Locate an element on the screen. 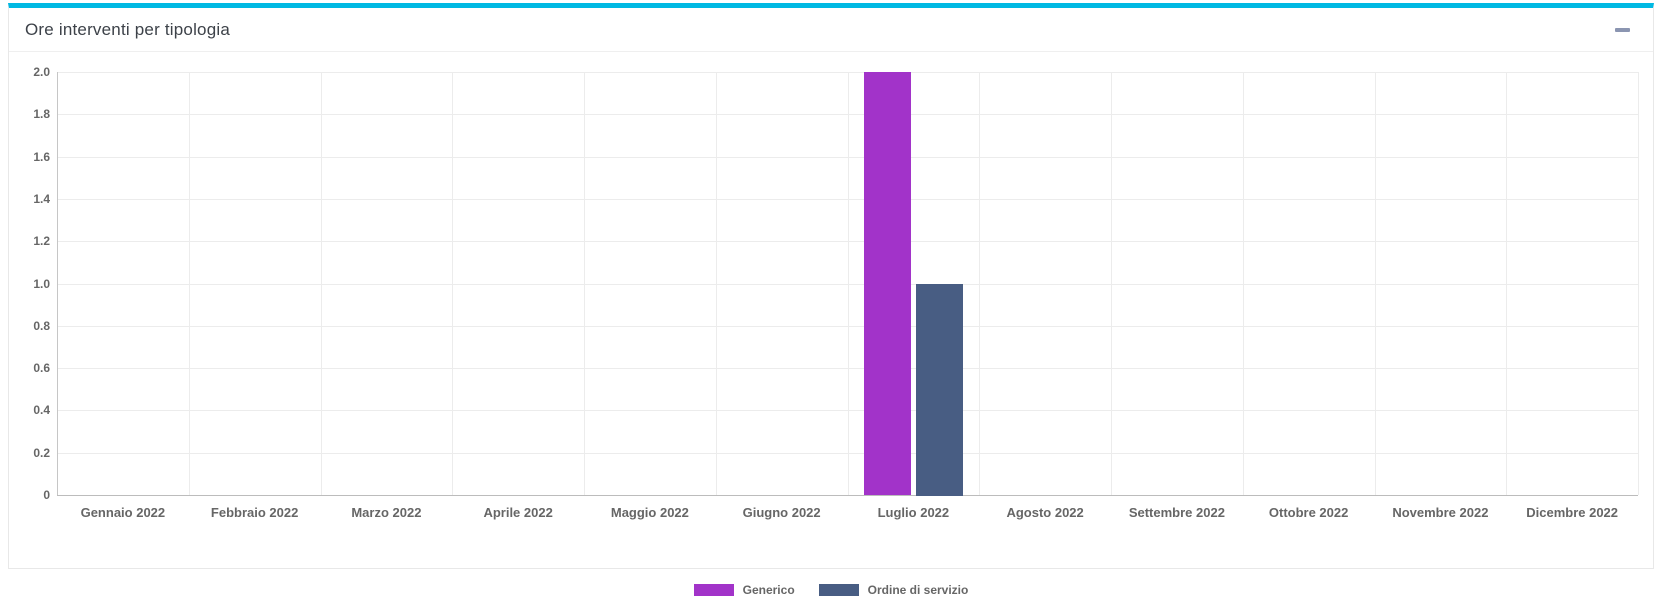 The height and width of the screenshot is (597, 1662). x-axis-tick-label: Marzo 2022 is located at coordinates (386, 512).